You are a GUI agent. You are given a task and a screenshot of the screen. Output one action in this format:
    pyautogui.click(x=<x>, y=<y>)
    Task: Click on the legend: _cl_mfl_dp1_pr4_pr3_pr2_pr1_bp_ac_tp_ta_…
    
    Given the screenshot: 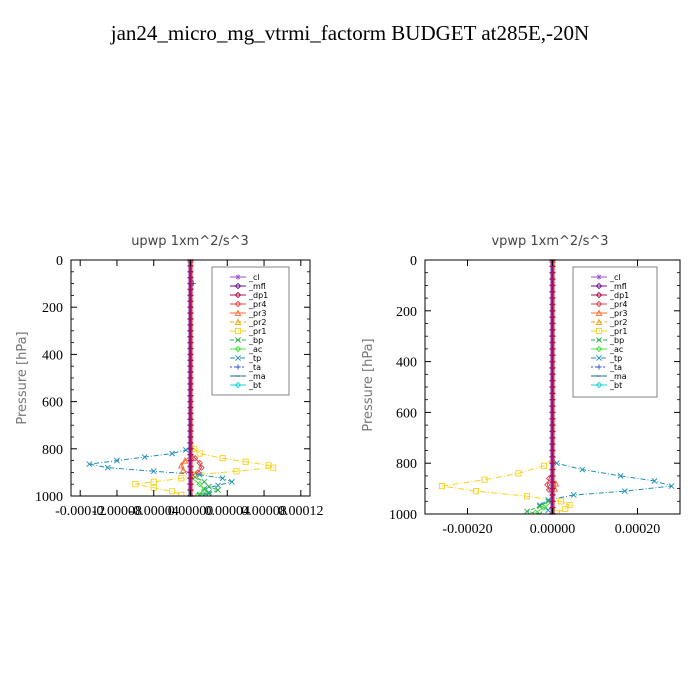 What is the action you would take?
    pyautogui.click(x=615, y=332)
    